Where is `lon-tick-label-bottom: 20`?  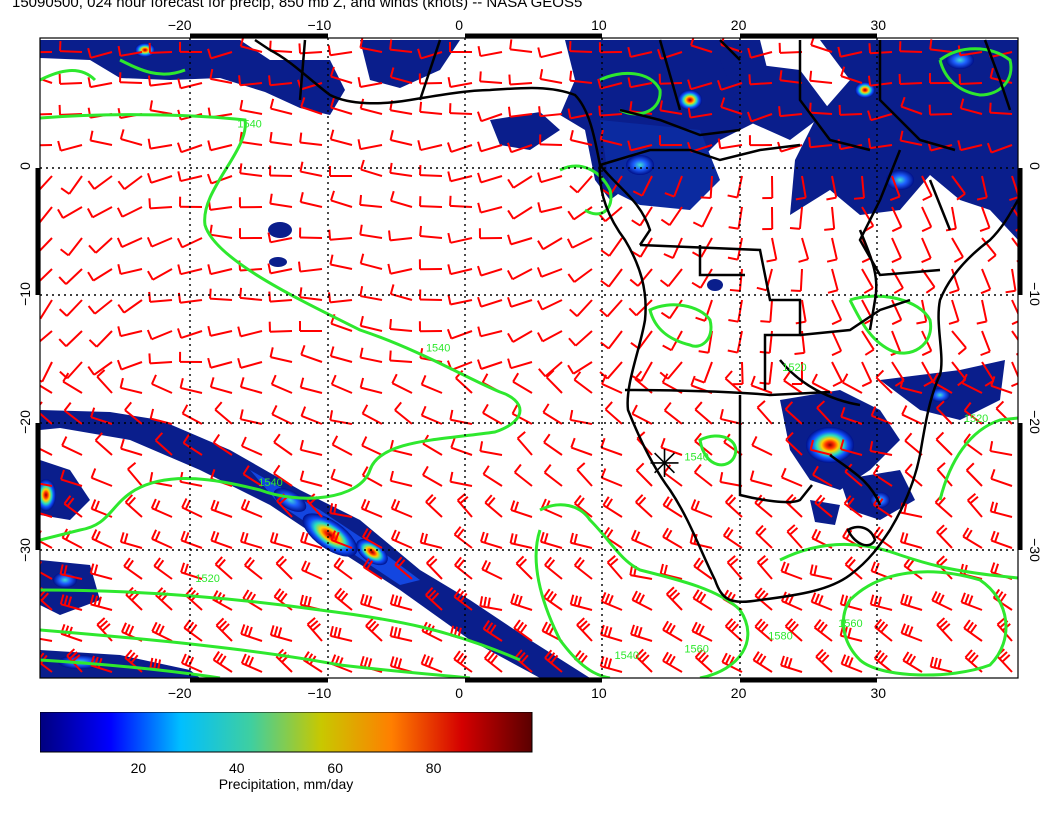
lon-tick-label-bottom: 20 is located at coordinates (739, 692).